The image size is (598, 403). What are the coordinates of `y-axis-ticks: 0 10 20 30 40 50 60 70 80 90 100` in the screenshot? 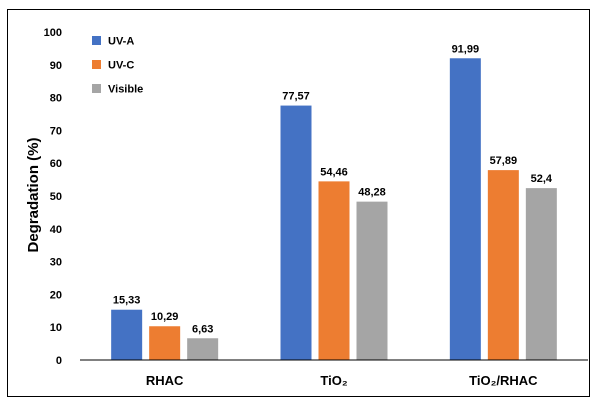 It's located at (53, 197).